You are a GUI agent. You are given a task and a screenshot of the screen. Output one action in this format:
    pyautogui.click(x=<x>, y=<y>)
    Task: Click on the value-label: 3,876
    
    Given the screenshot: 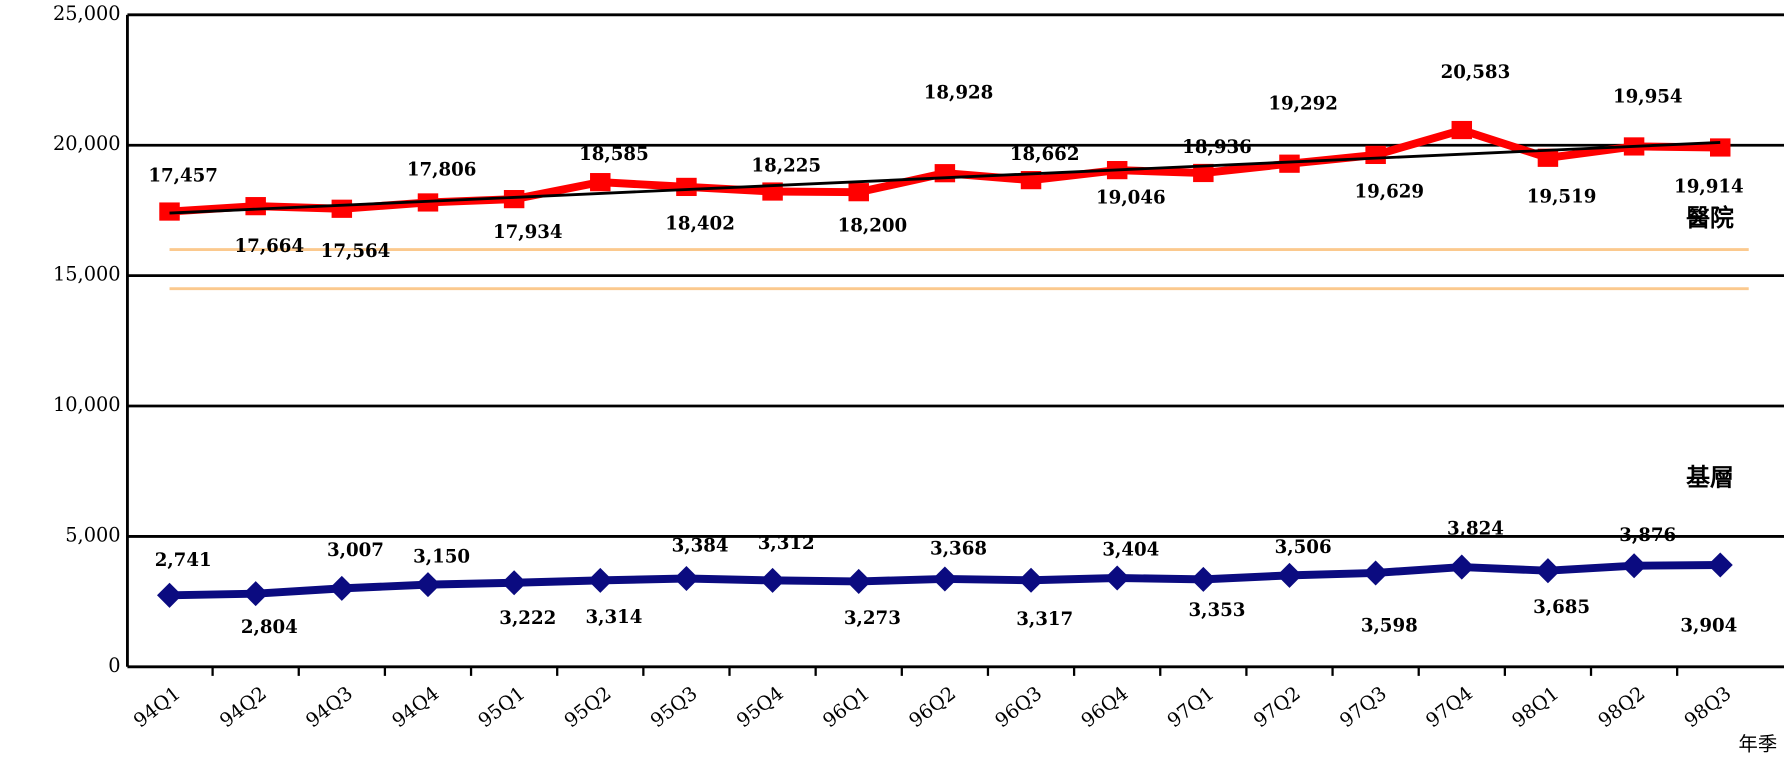 What is the action you would take?
    pyautogui.click(x=1647, y=535)
    